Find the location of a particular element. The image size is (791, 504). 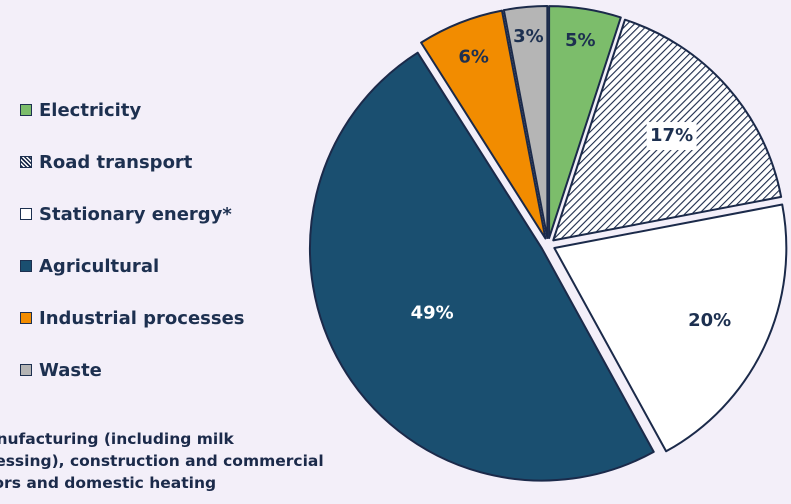

legend-item: Industrial processes is located at coordinates (132, 318).